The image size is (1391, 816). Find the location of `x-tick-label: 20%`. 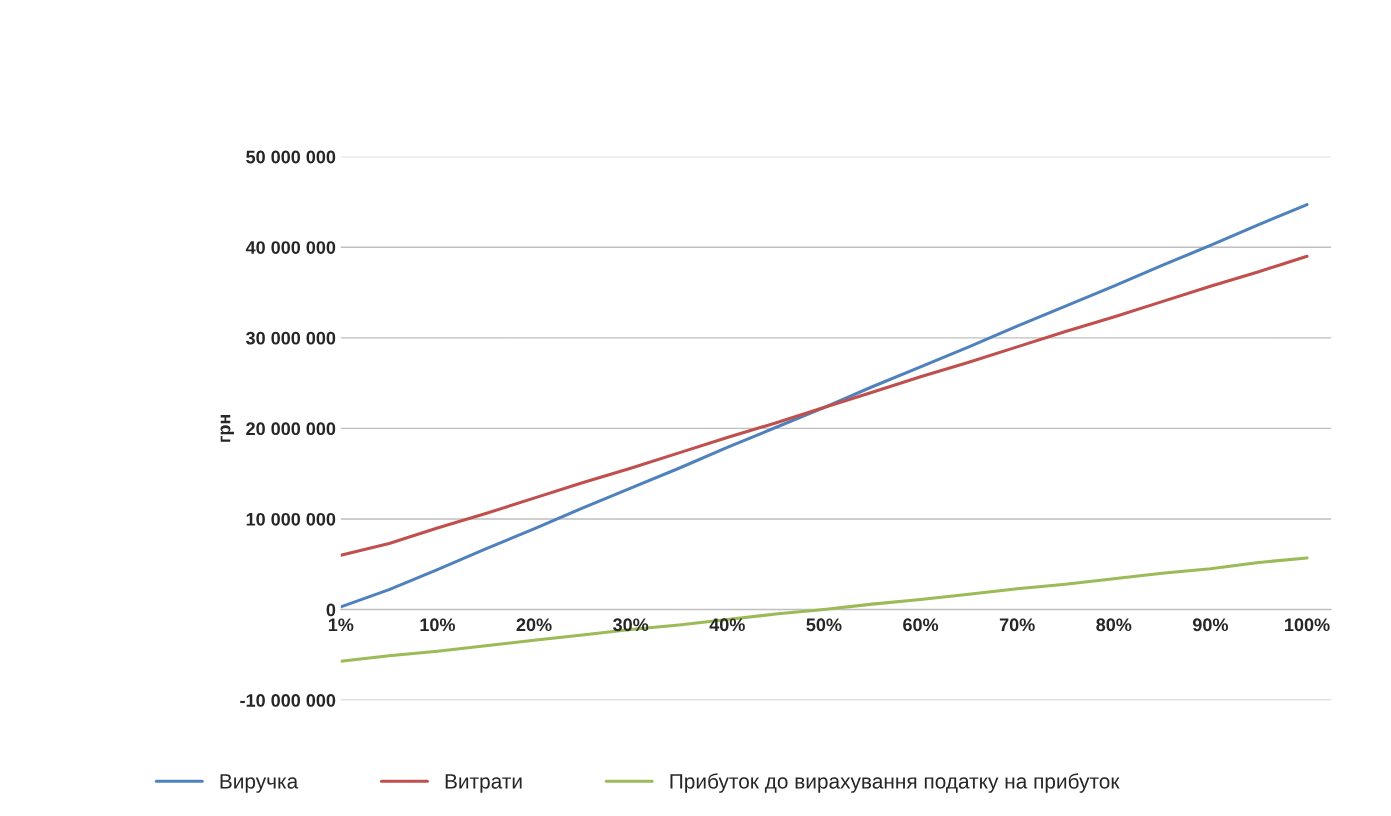

x-tick-label: 20% is located at coordinates (534, 625).